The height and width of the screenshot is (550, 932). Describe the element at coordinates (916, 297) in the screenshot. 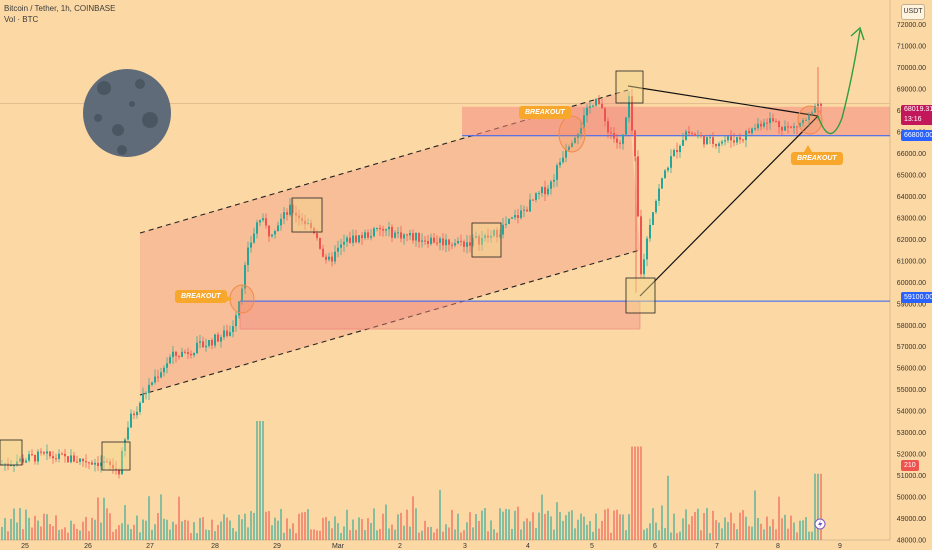

I see `support-price-tag: 59100.00` at that location.